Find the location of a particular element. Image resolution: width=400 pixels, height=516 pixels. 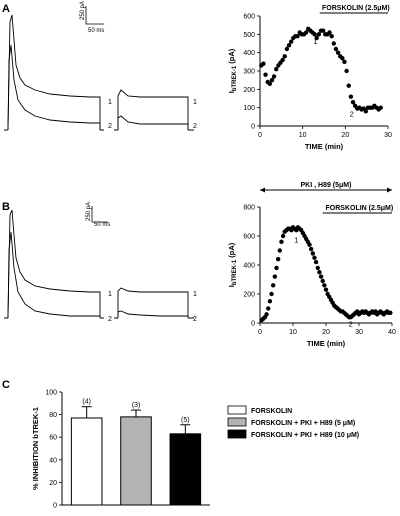

point-label: 1 is located at coordinates (315, 41).